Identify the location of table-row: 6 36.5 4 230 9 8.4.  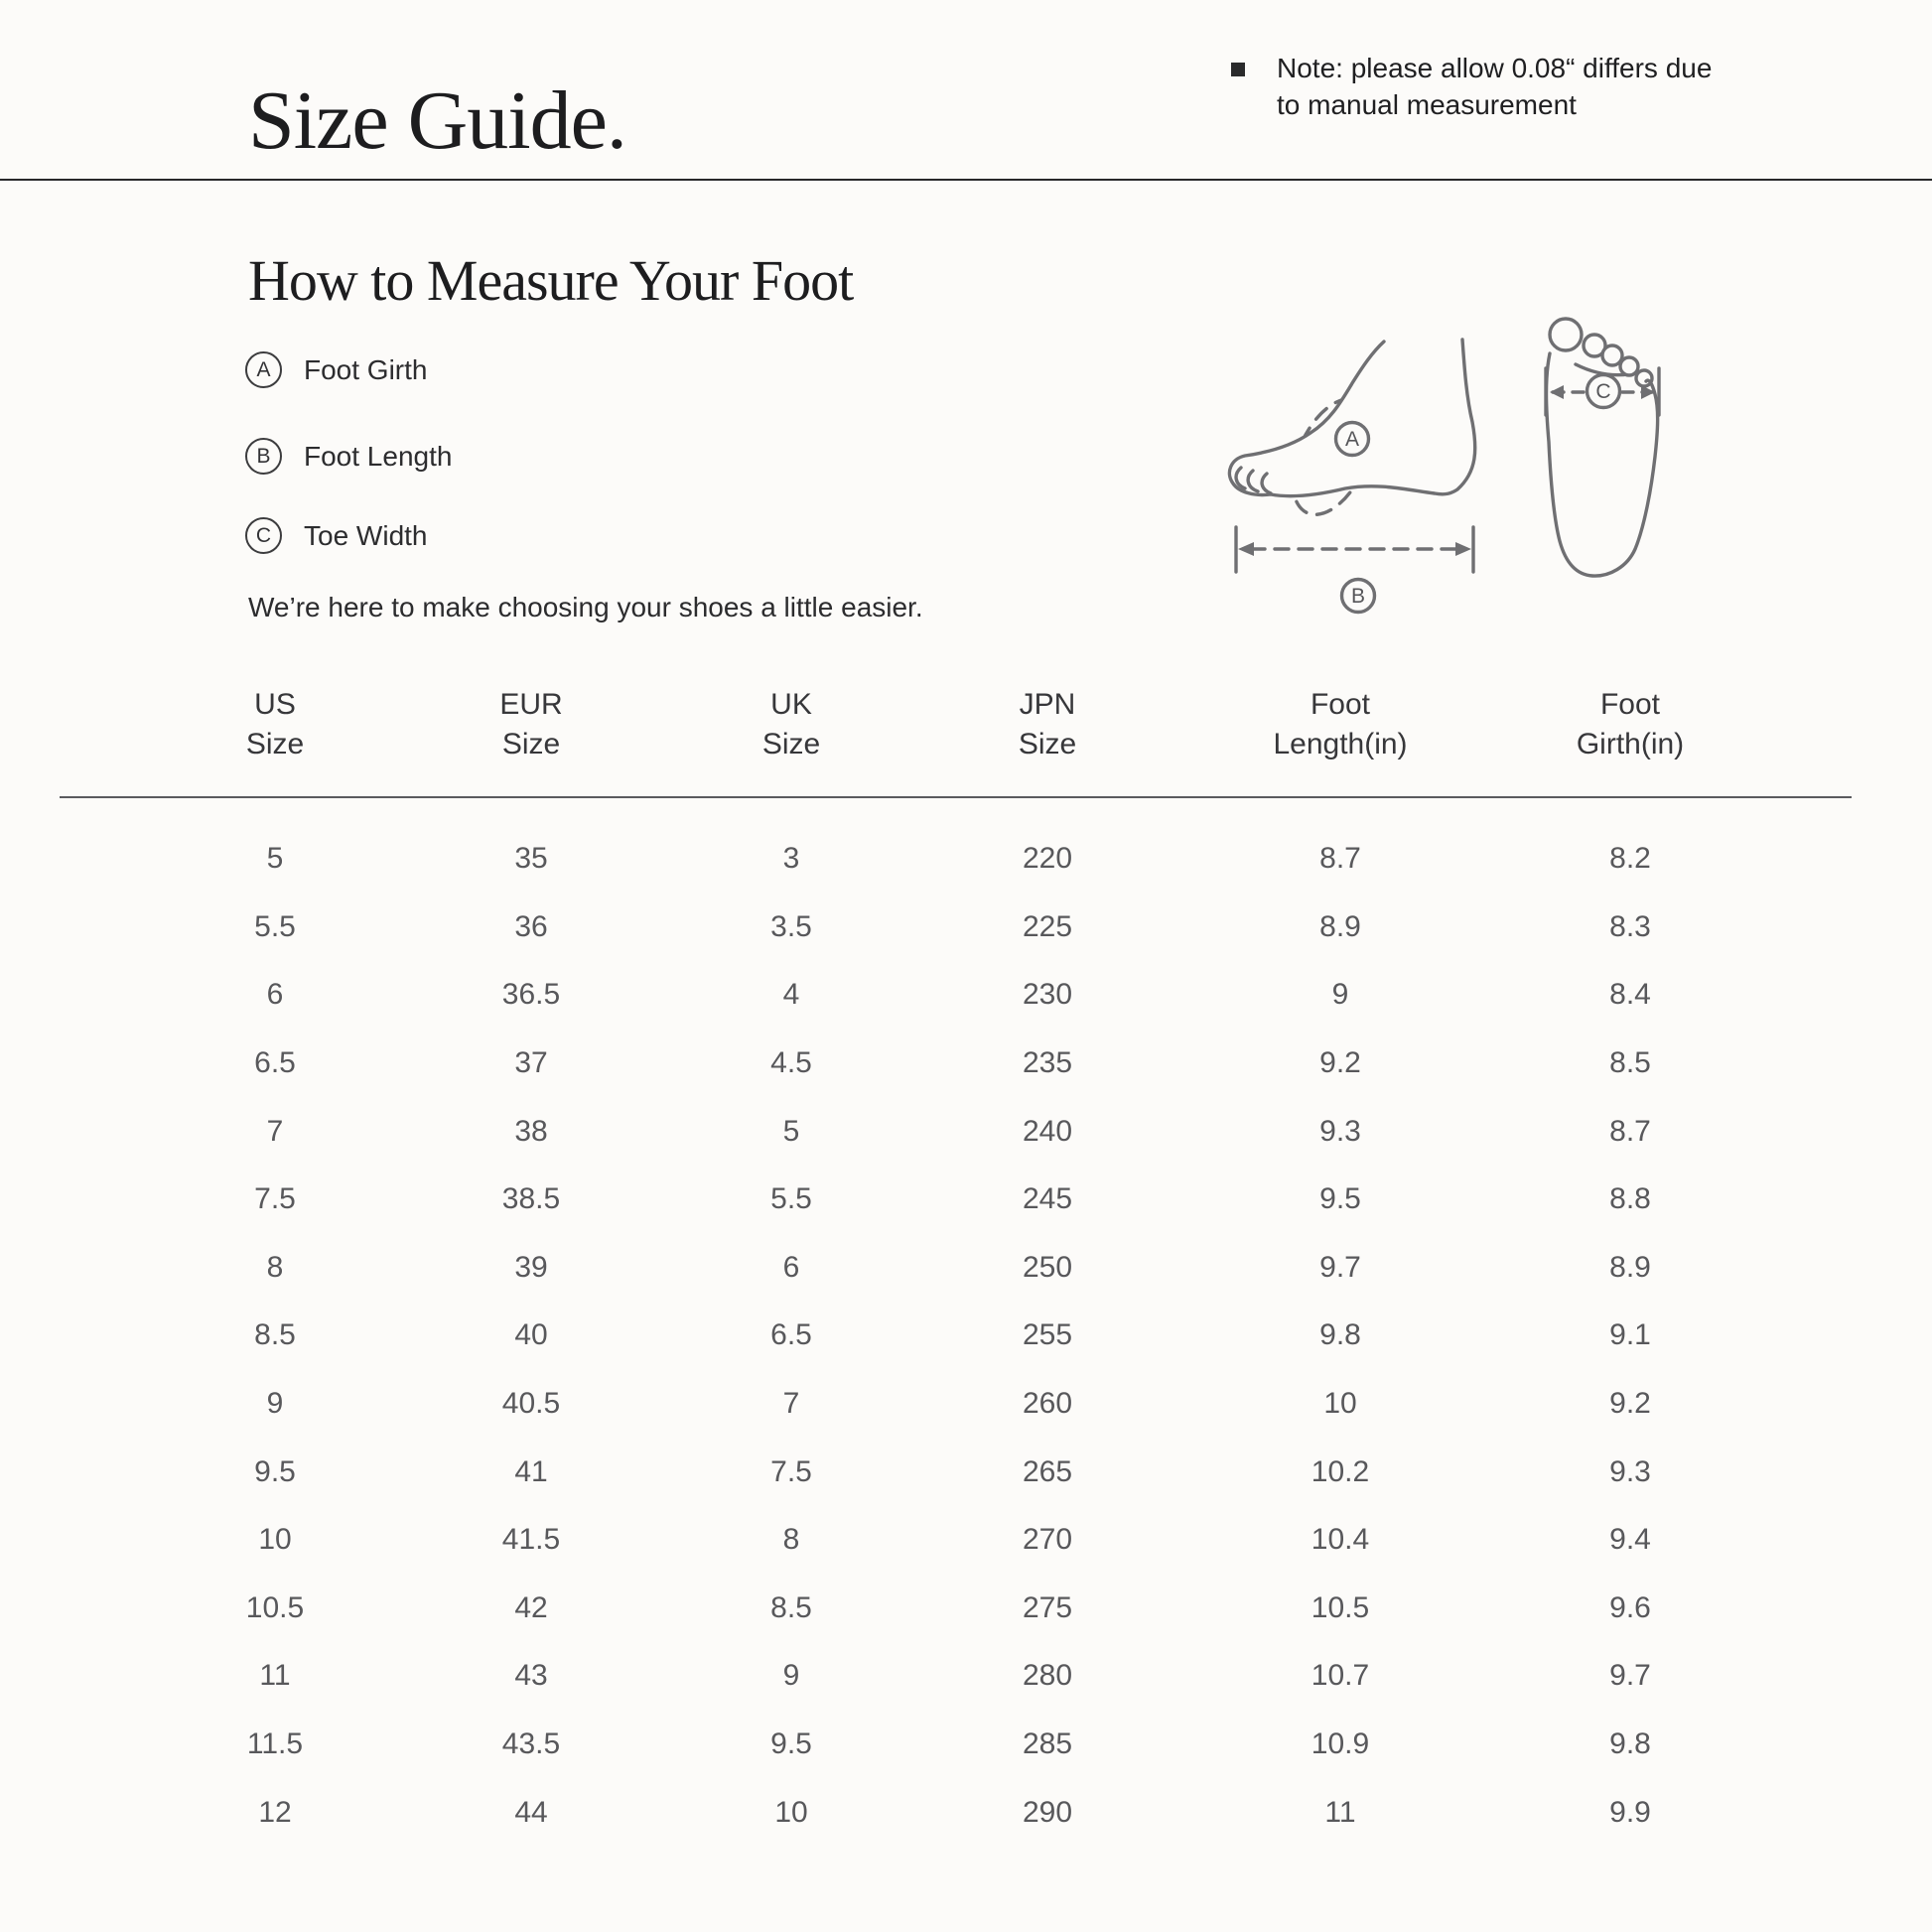
(966, 996).